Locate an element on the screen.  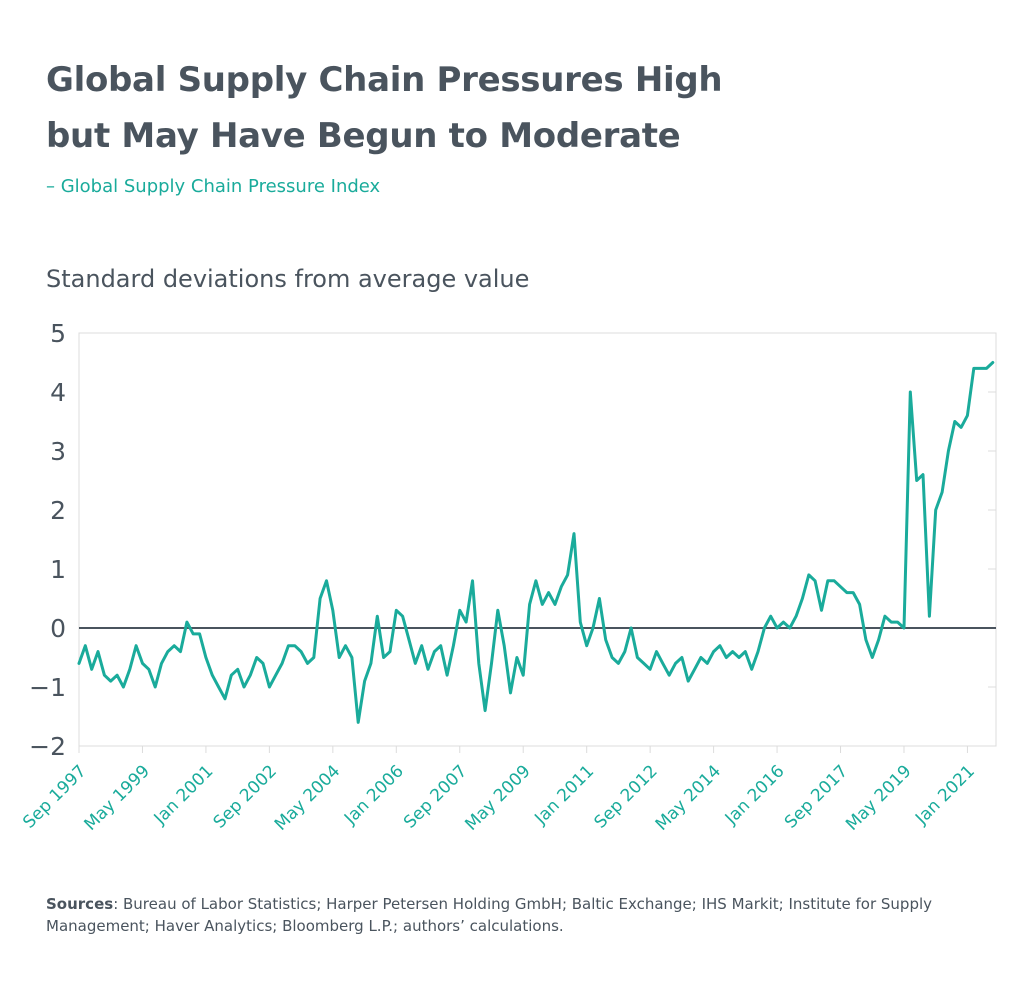
x-tick-label: Jan 2021 is located at coordinates (945, 795).